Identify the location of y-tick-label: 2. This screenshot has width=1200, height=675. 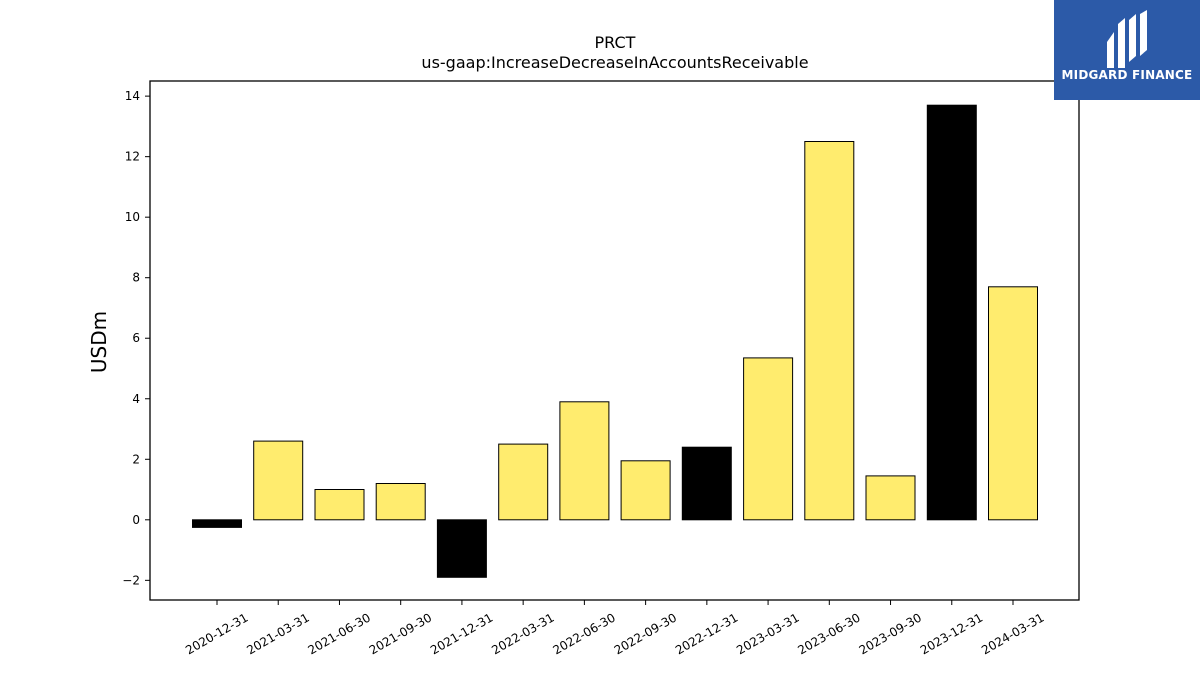
(136, 459).